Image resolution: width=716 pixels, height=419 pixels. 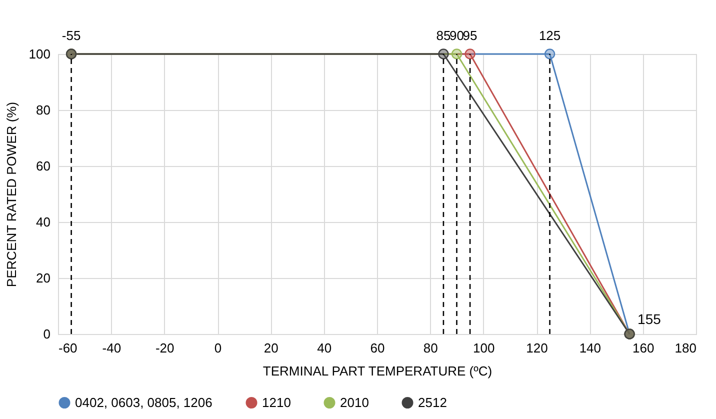 What do you see at coordinates (537, 348) in the screenshot?
I see `x-tick-label: 120` at bounding box center [537, 348].